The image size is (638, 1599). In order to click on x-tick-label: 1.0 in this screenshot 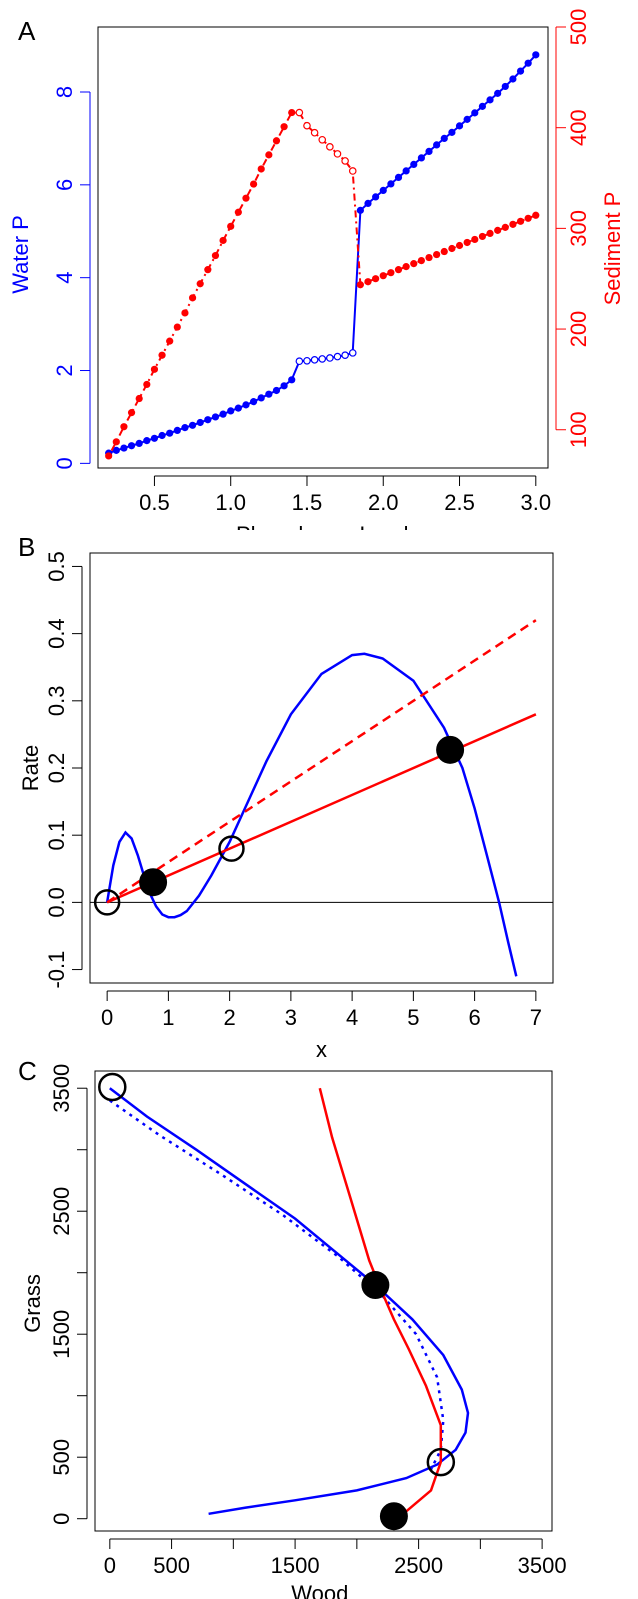, I will do `click(230, 502)`.